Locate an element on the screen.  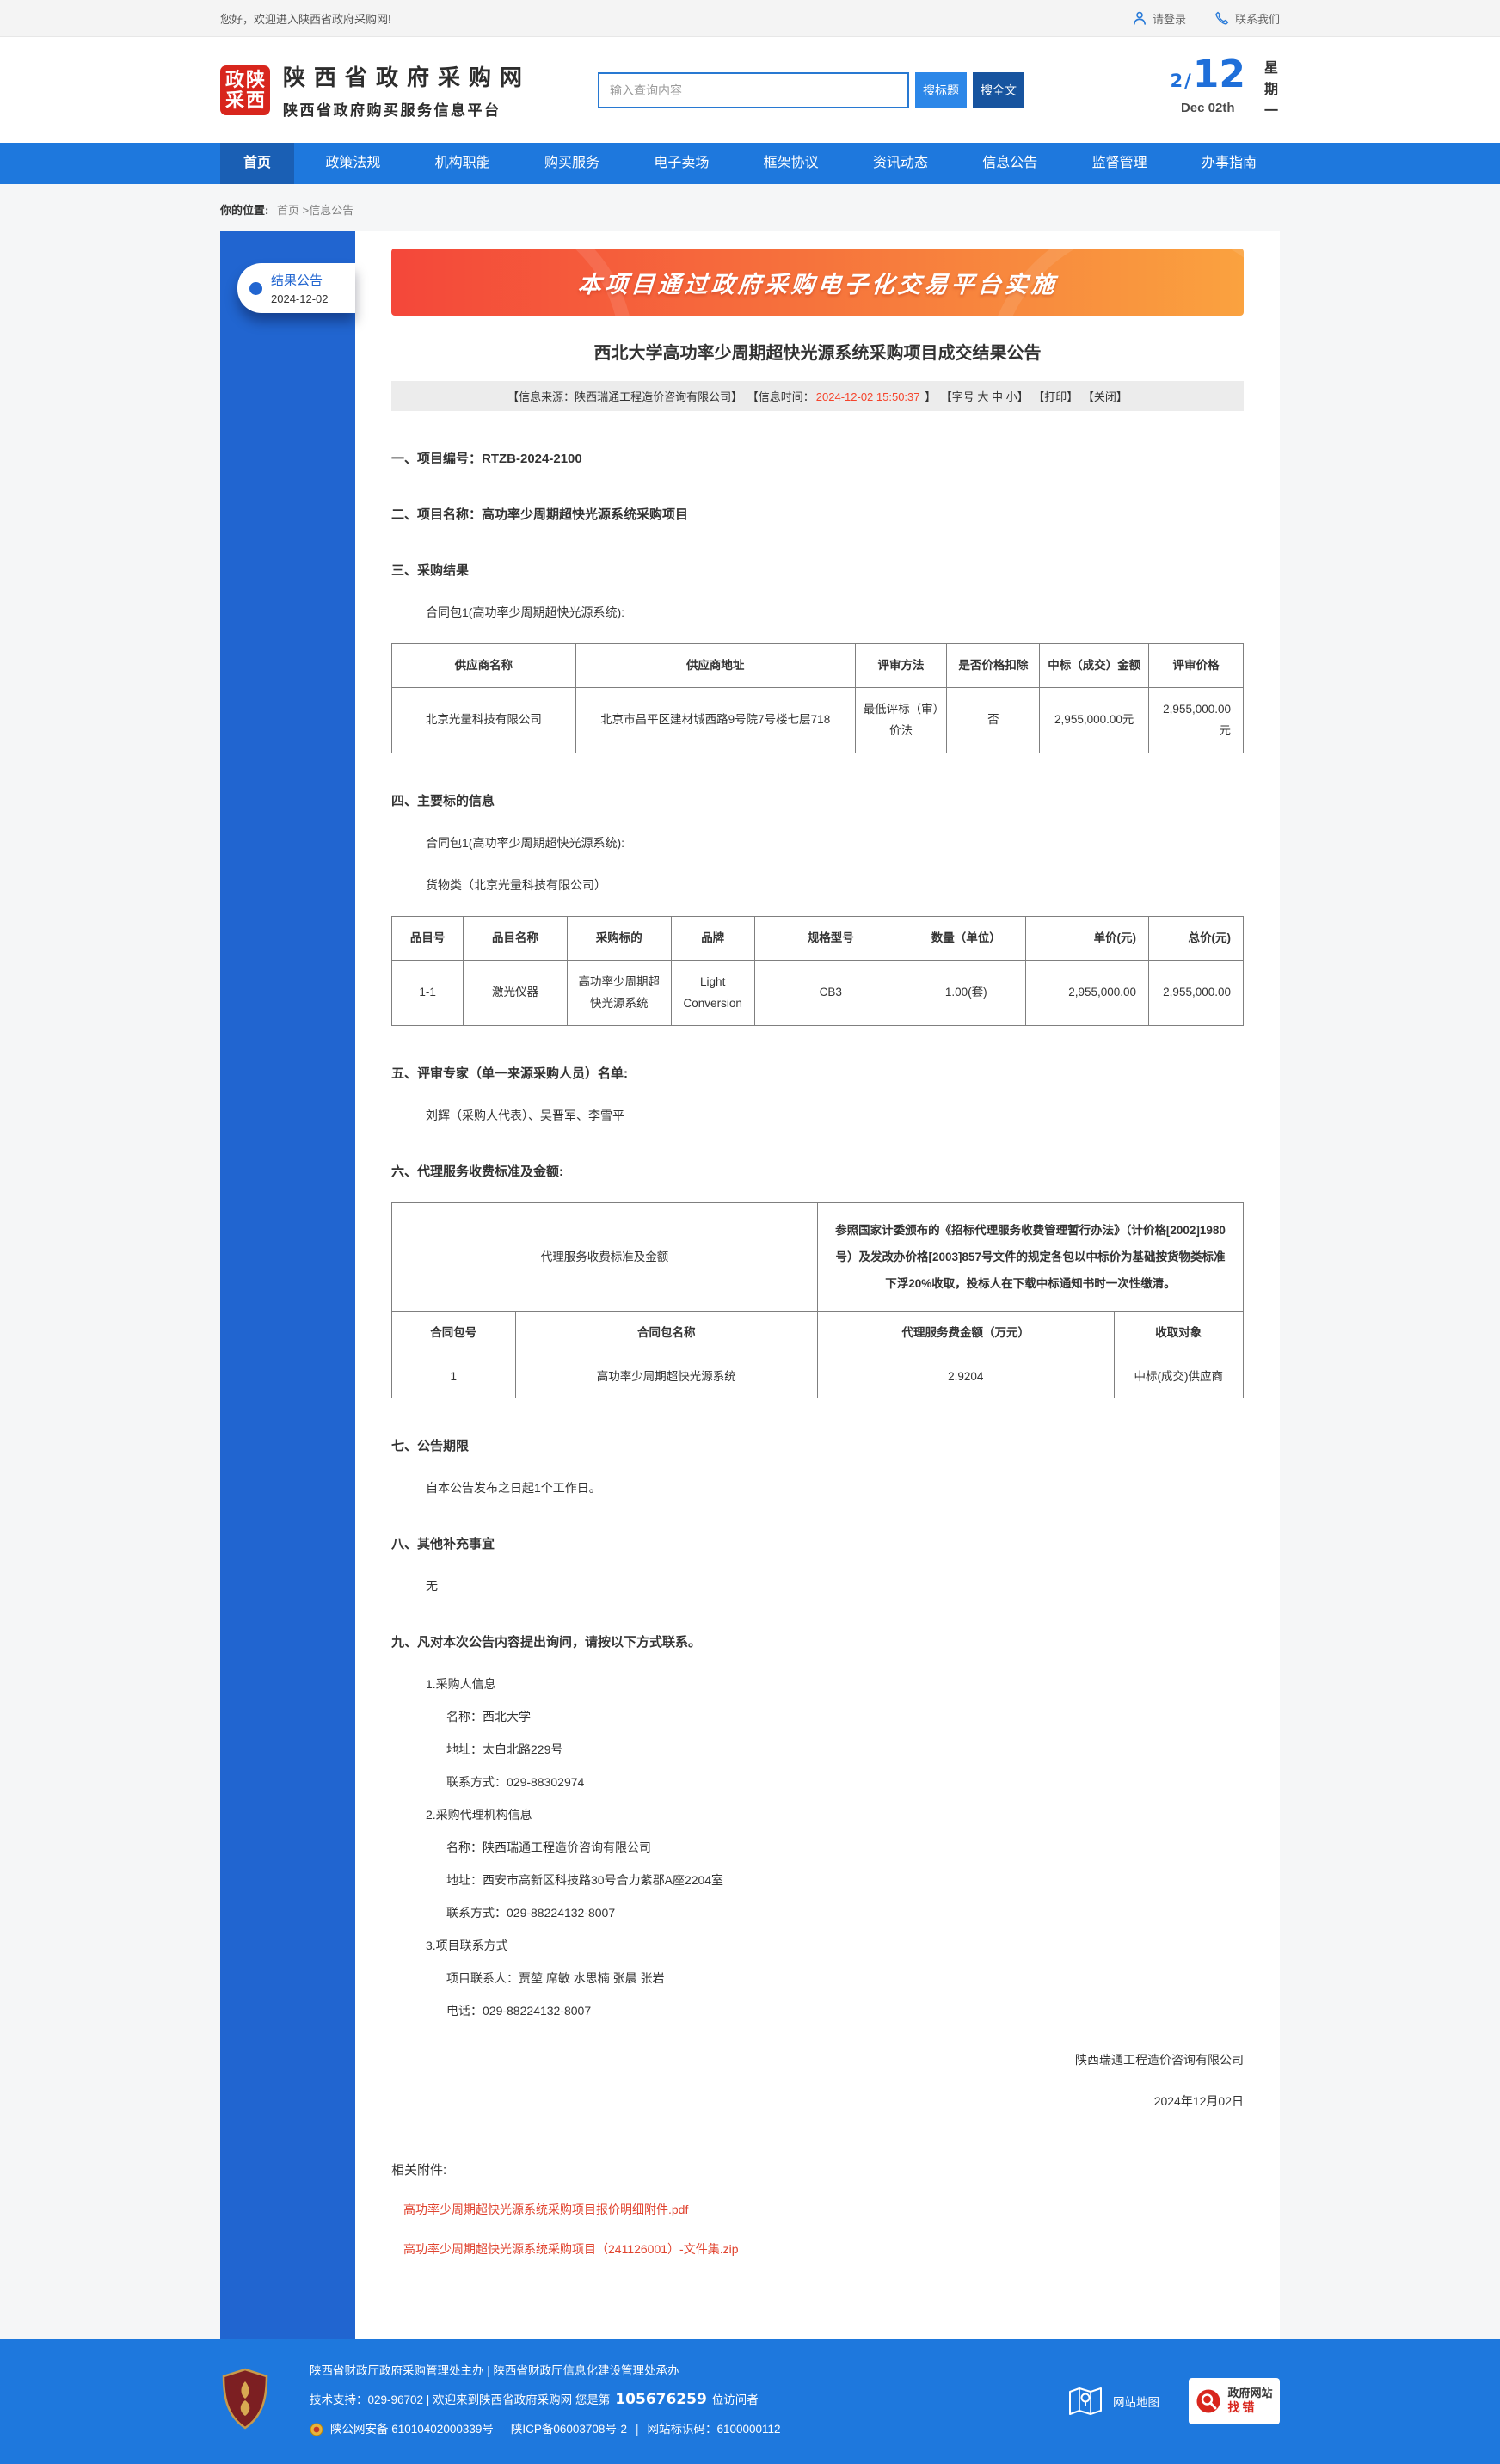
date-english: Dec 02th is located at coordinates (1207, 109).